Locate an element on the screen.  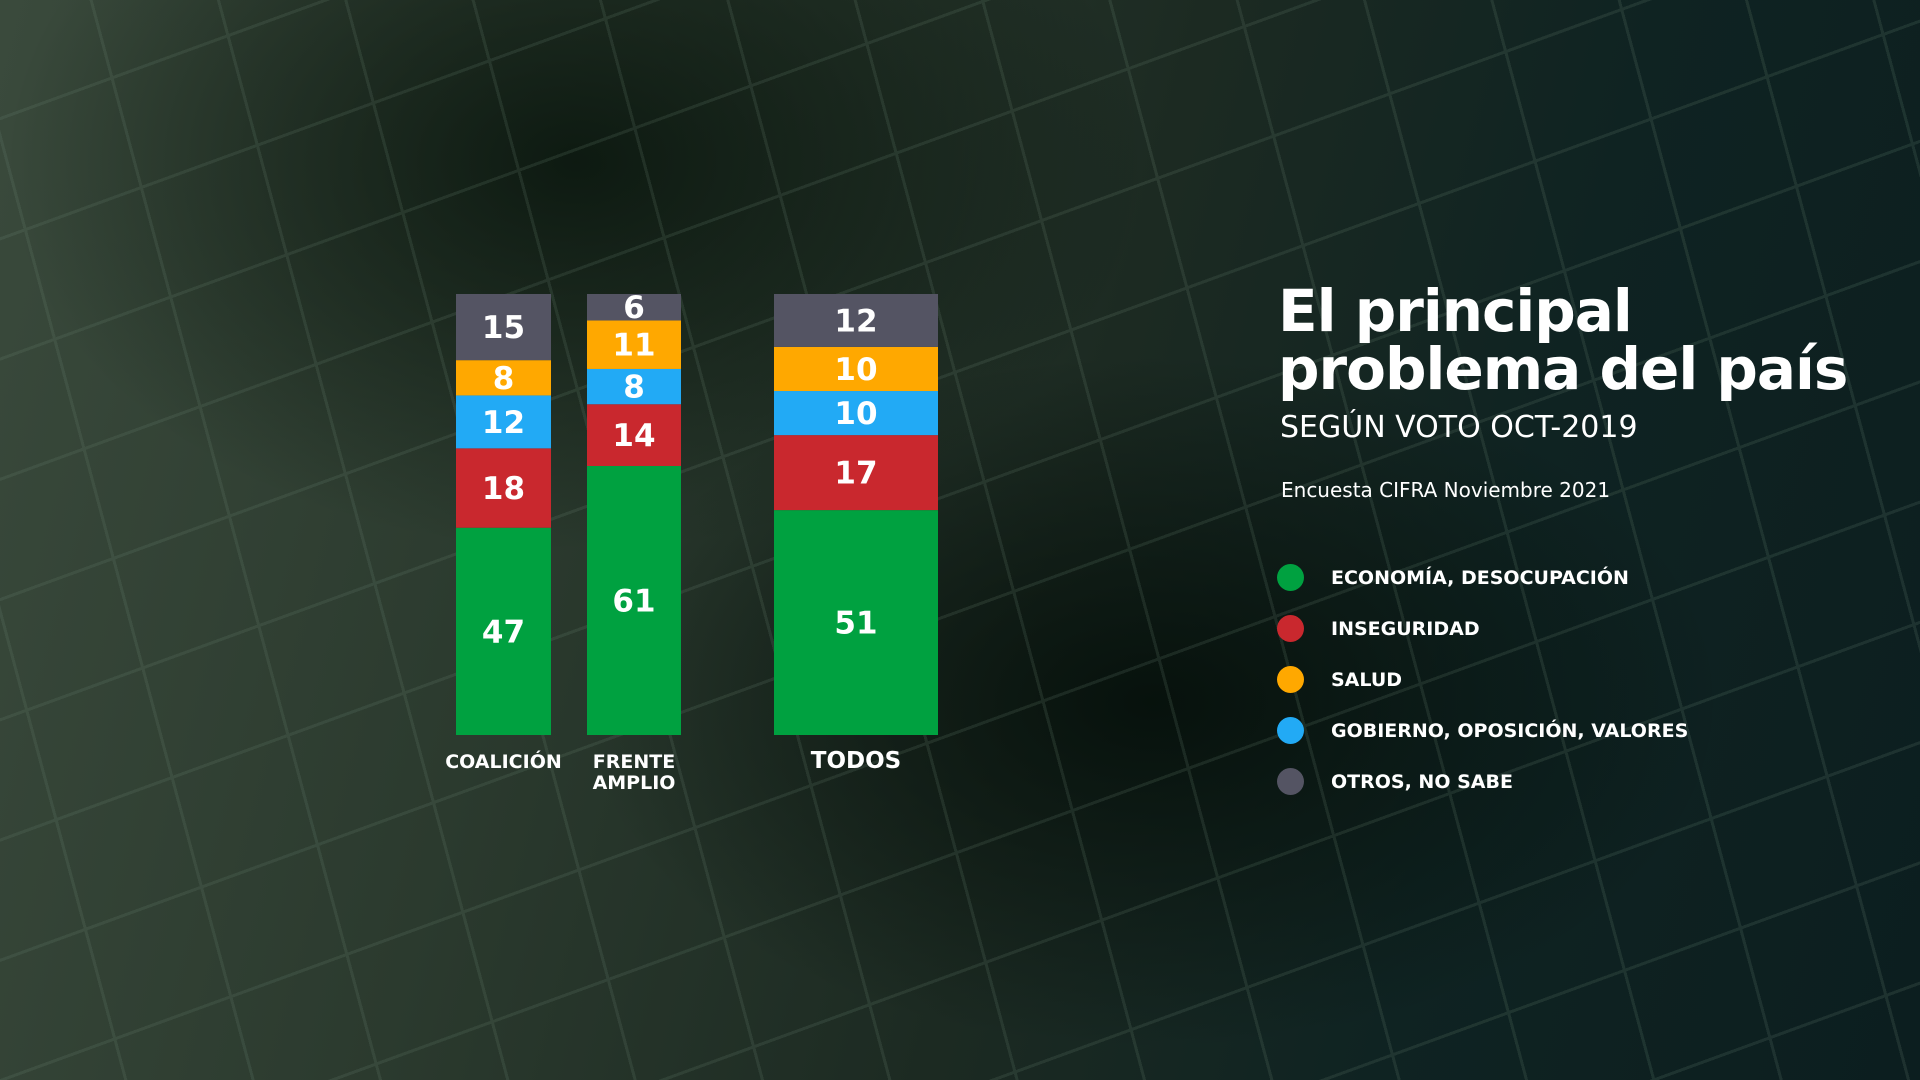
data-label: 14 is located at coordinates (633, 436).